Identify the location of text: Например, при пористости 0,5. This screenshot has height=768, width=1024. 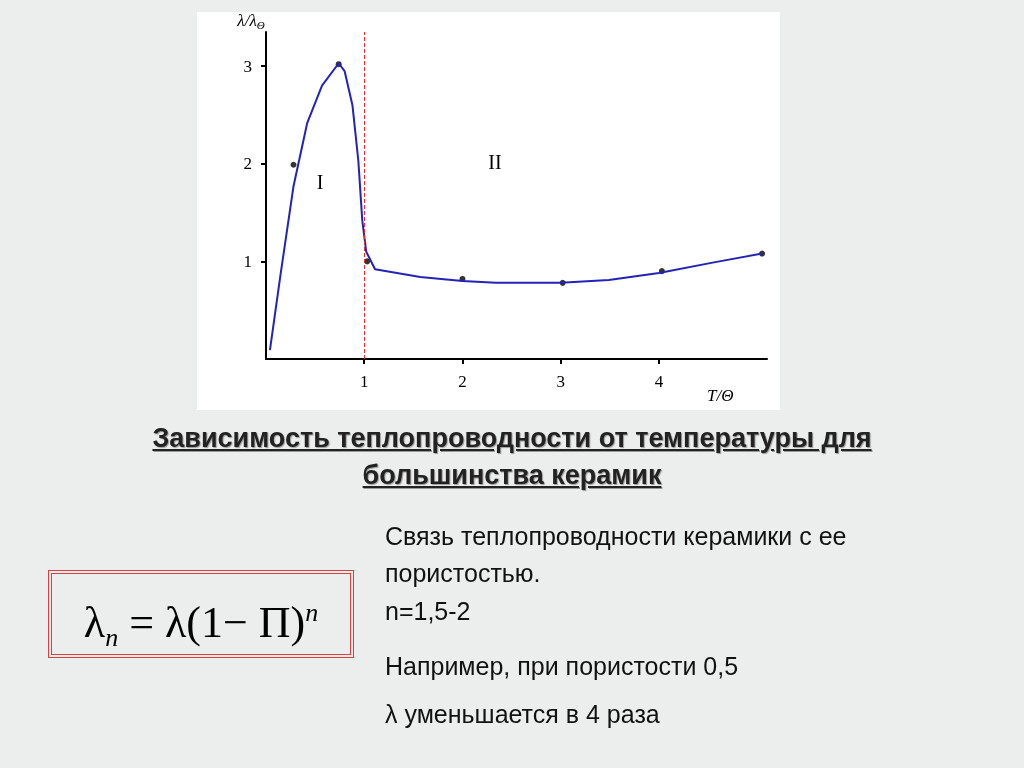
(562, 666).